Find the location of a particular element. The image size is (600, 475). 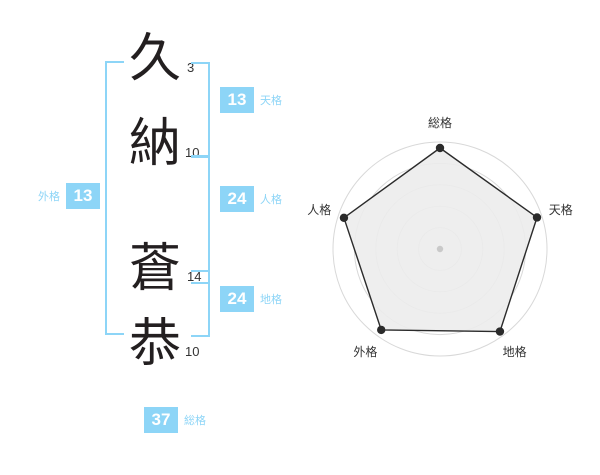

tenkaku-score-badge: 13 is located at coordinates (237, 100).